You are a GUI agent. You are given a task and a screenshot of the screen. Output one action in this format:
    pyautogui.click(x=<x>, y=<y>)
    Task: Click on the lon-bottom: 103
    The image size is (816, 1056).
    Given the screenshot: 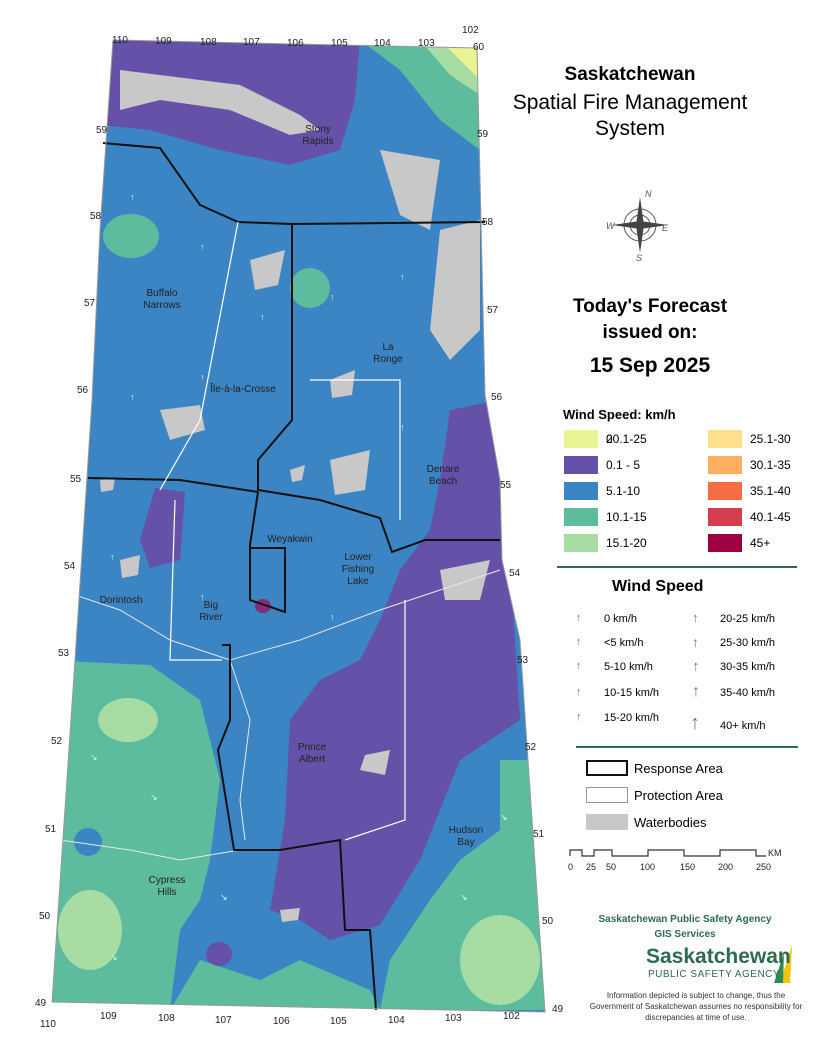 What is the action you would take?
    pyautogui.click(x=453, y=1018)
    